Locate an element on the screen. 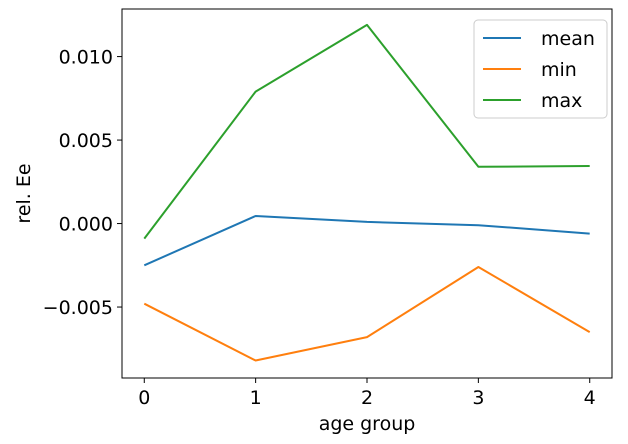 The image size is (628, 444). y-tick-label: −0.005 is located at coordinates (78, 308).